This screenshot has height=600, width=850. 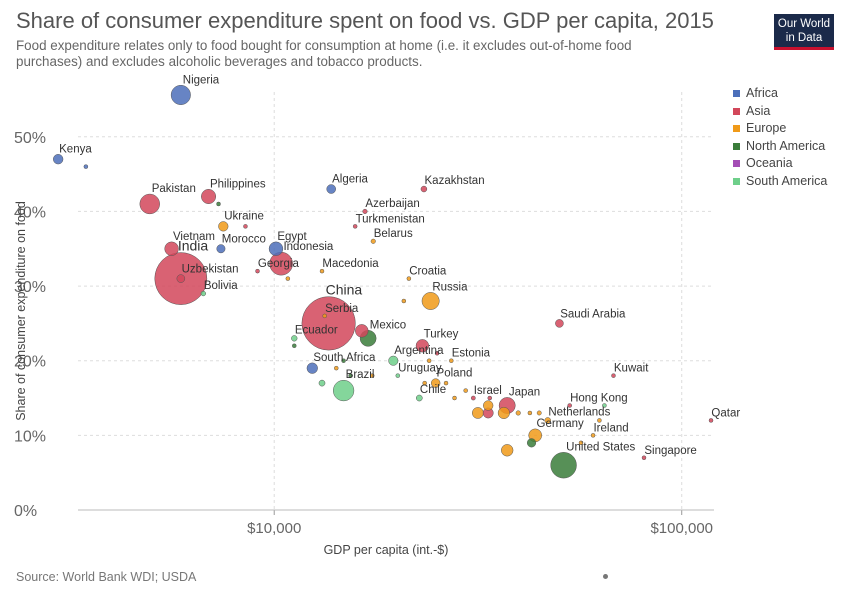 What do you see at coordinates (787, 180) in the screenshot?
I see `legend-label: South America` at bounding box center [787, 180].